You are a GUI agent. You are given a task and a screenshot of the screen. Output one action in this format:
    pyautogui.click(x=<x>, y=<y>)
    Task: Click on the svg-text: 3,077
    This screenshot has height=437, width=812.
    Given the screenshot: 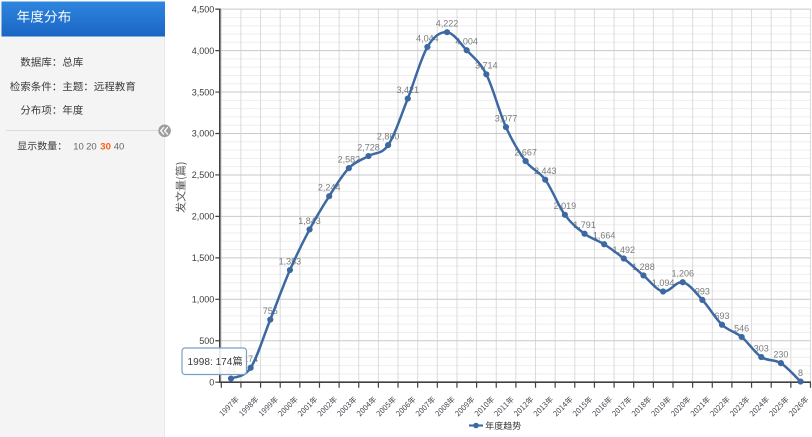 What is the action you would take?
    pyautogui.click(x=506, y=119)
    